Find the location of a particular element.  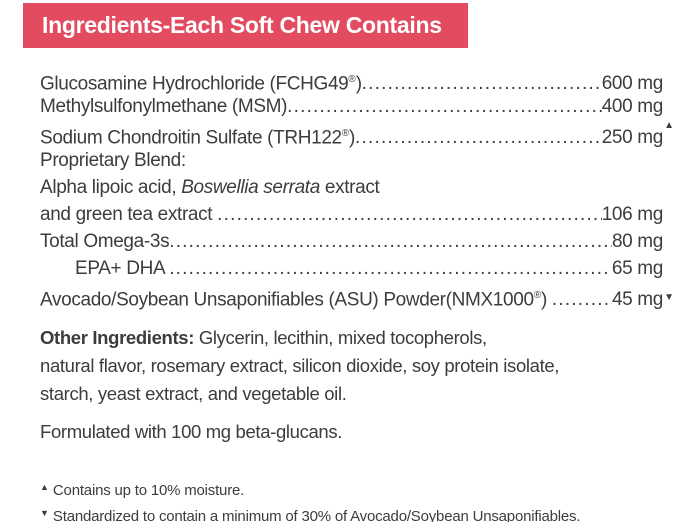

footnote-text: Contains up to 10% moisture. is located at coordinates (148, 490).